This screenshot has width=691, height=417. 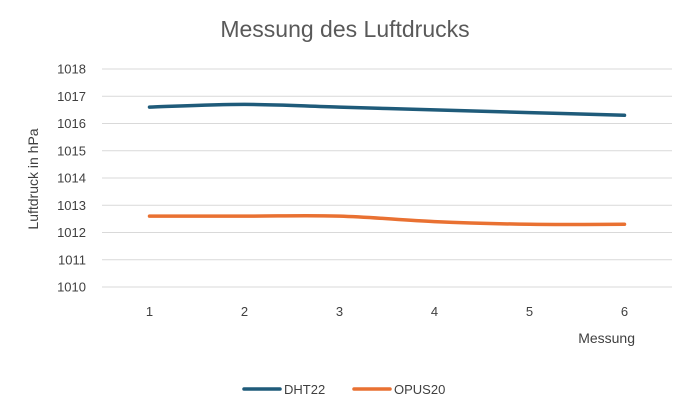 What do you see at coordinates (71, 205) in the screenshot?
I see `y-tick-label: 1013` at bounding box center [71, 205].